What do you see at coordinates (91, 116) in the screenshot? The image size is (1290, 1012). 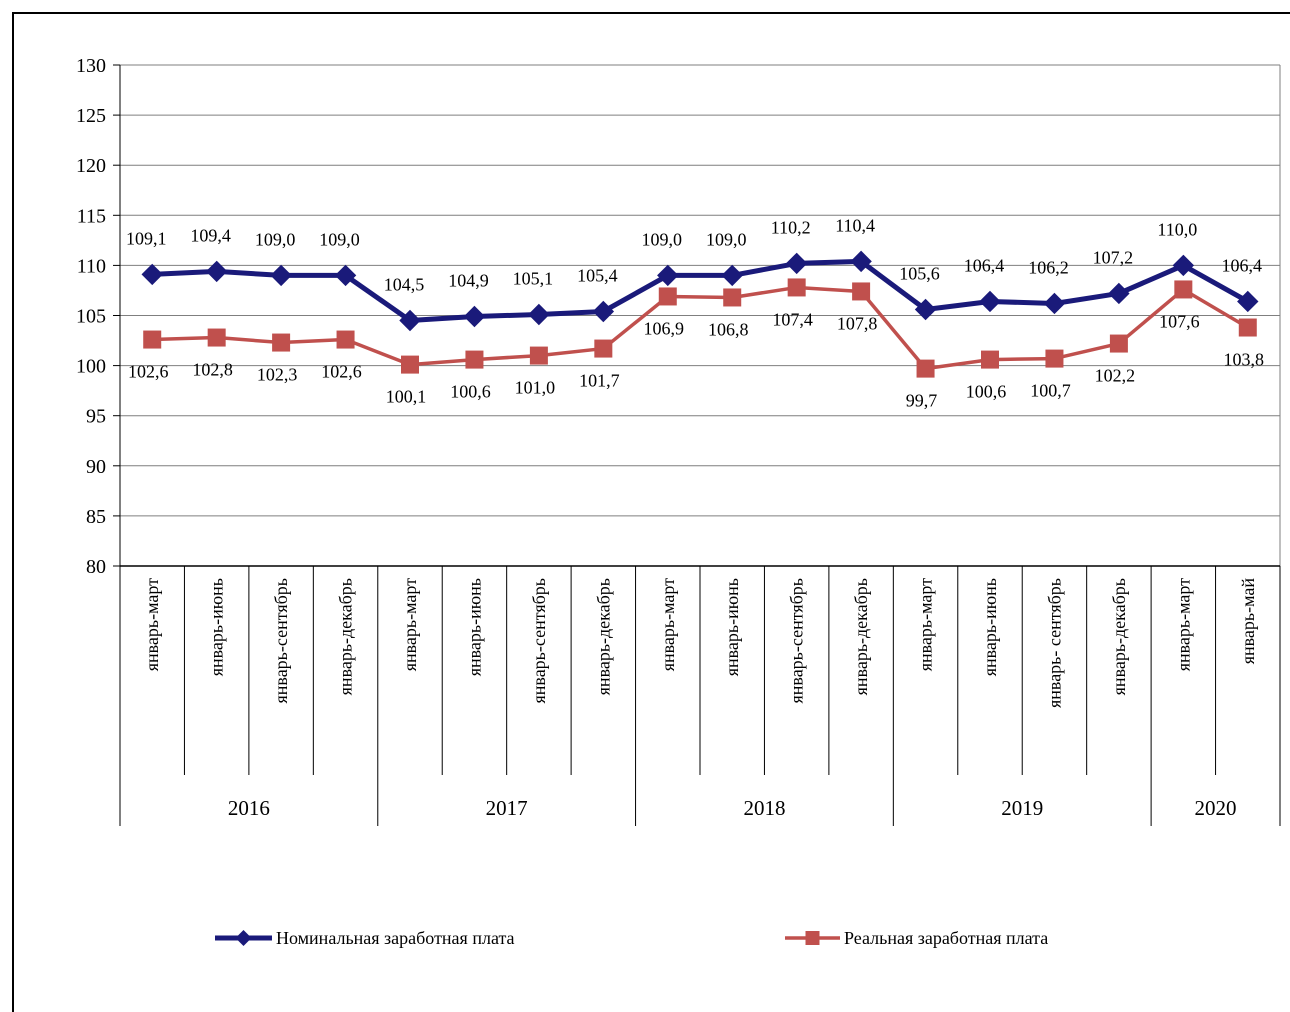 I see `y-tick-label: 125` at bounding box center [91, 116].